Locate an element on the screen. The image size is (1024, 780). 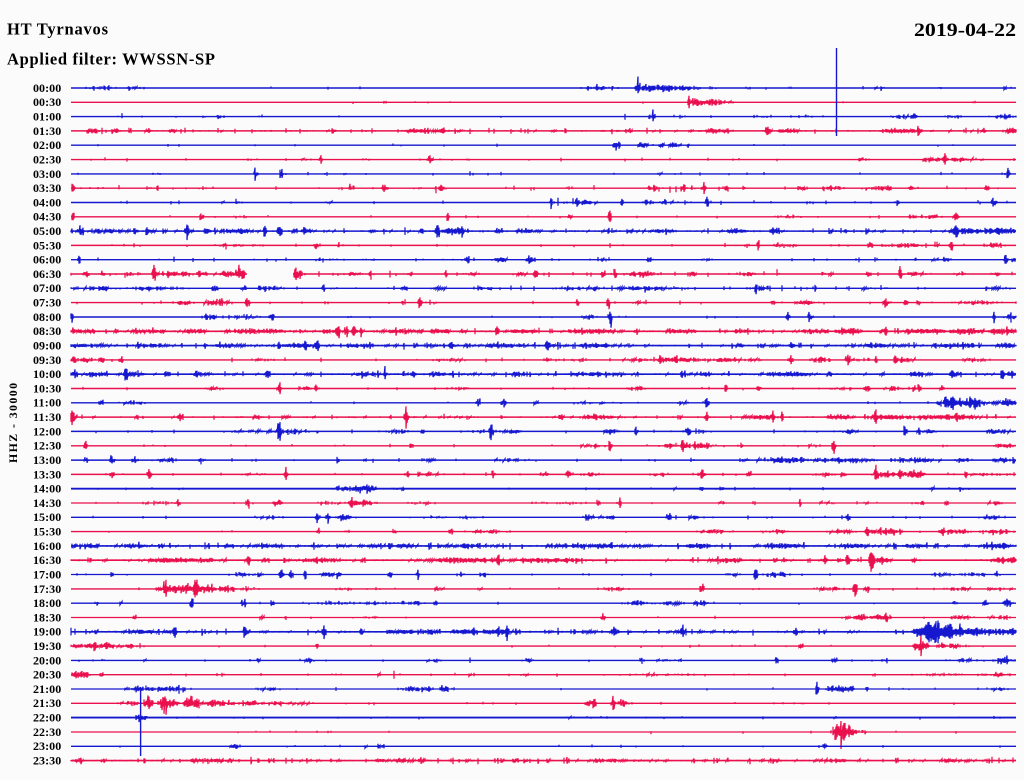
svg-text: 19:00 is located at coordinates (47, 632).